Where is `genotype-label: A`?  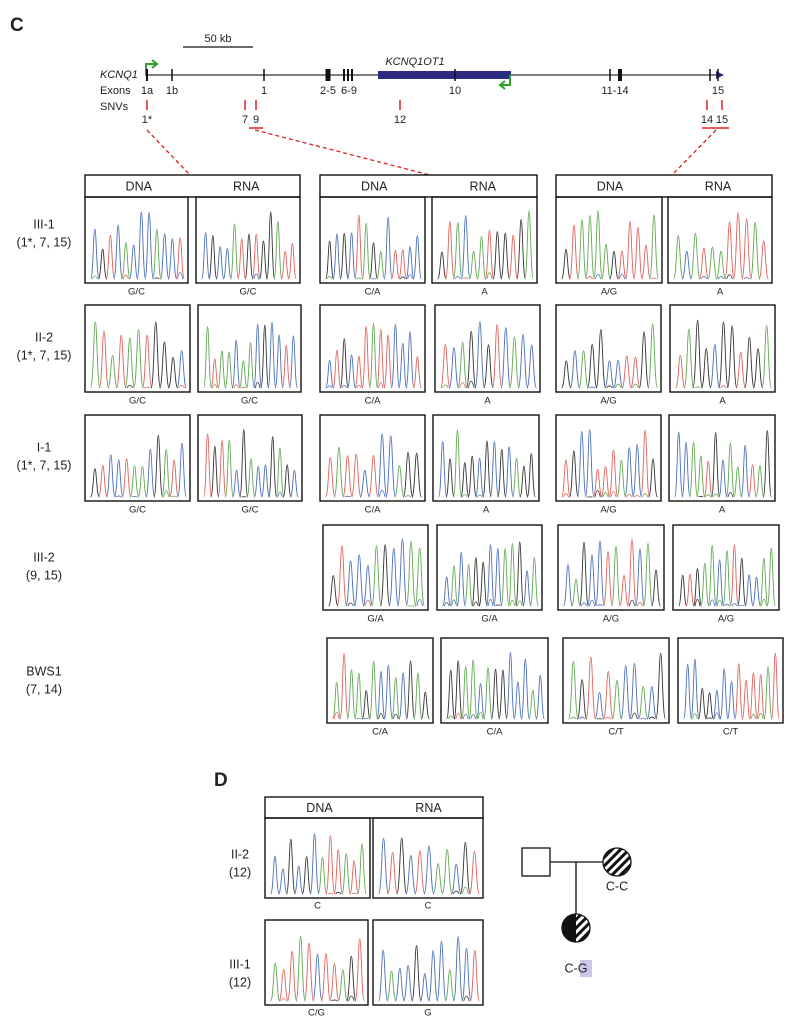 genotype-label: A is located at coordinates (487, 401).